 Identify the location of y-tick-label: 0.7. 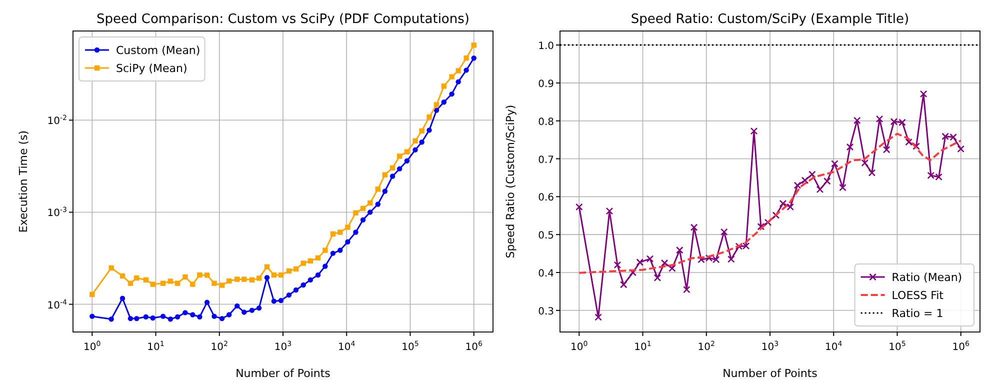
(546, 160).